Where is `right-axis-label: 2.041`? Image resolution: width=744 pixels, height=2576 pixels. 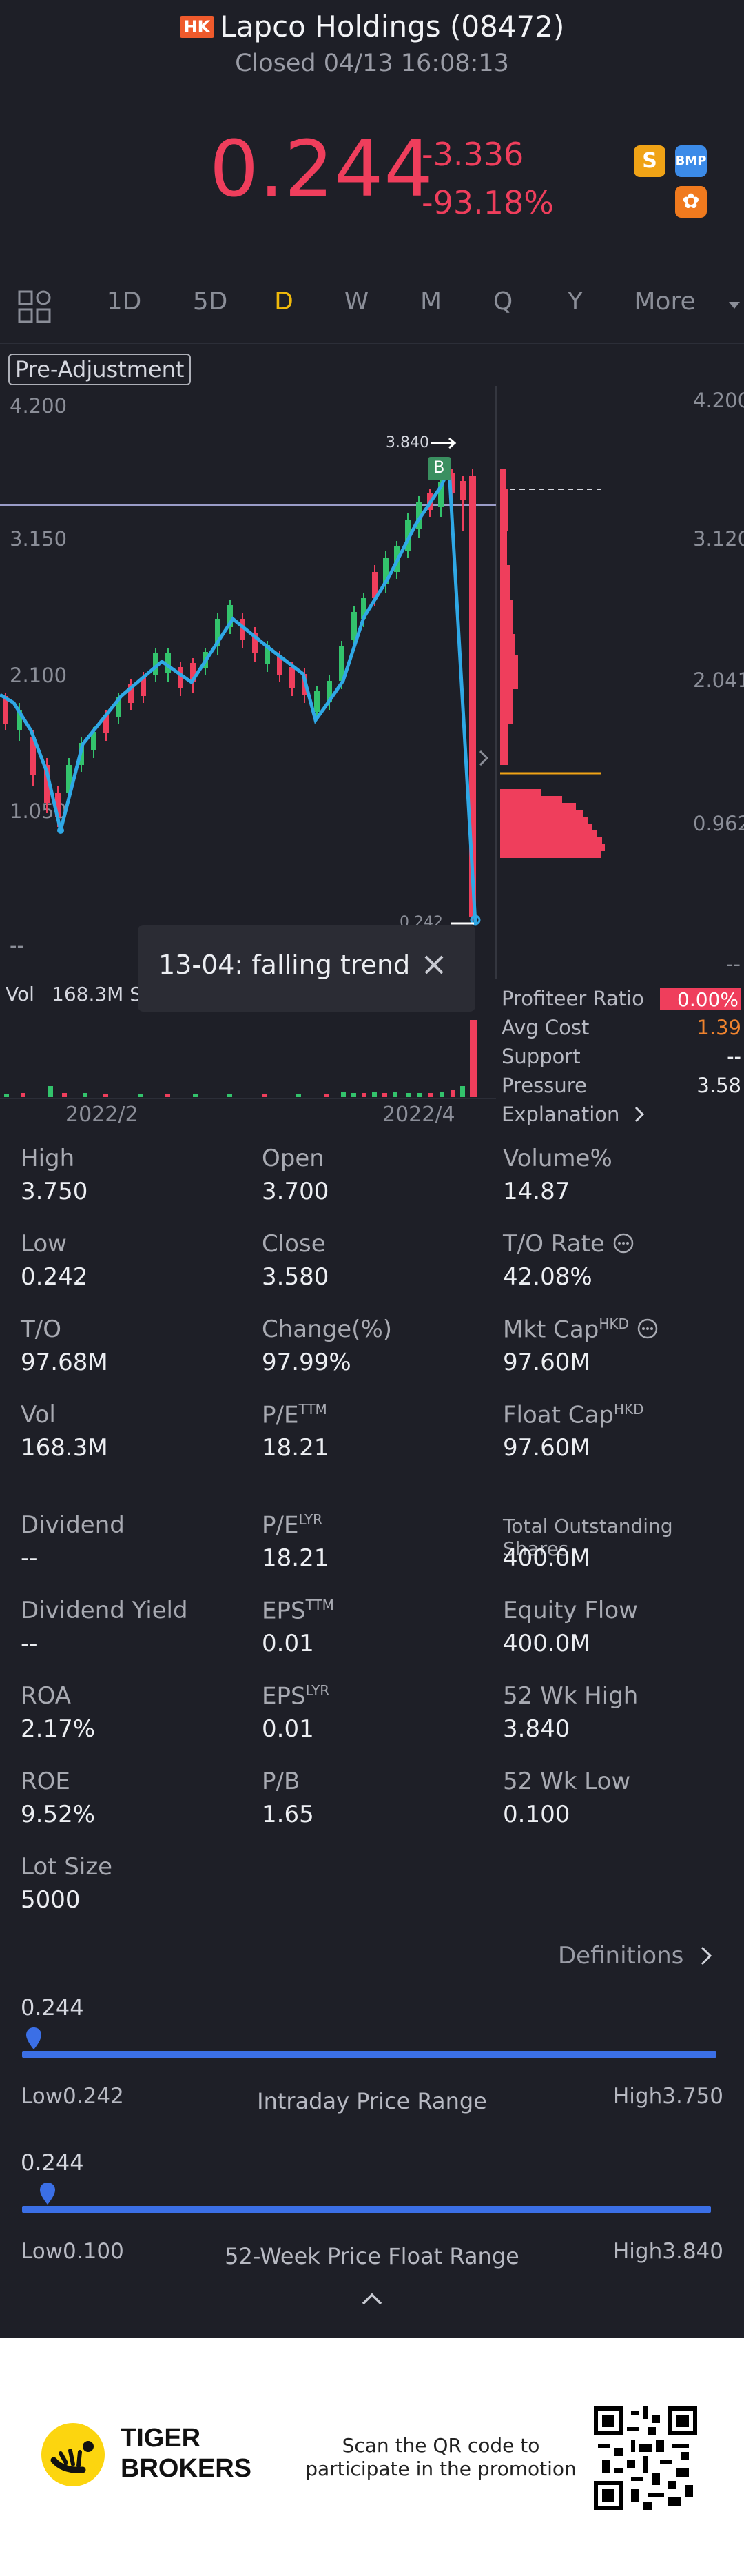
right-axis-label: 2.041 is located at coordinates (718, 680).